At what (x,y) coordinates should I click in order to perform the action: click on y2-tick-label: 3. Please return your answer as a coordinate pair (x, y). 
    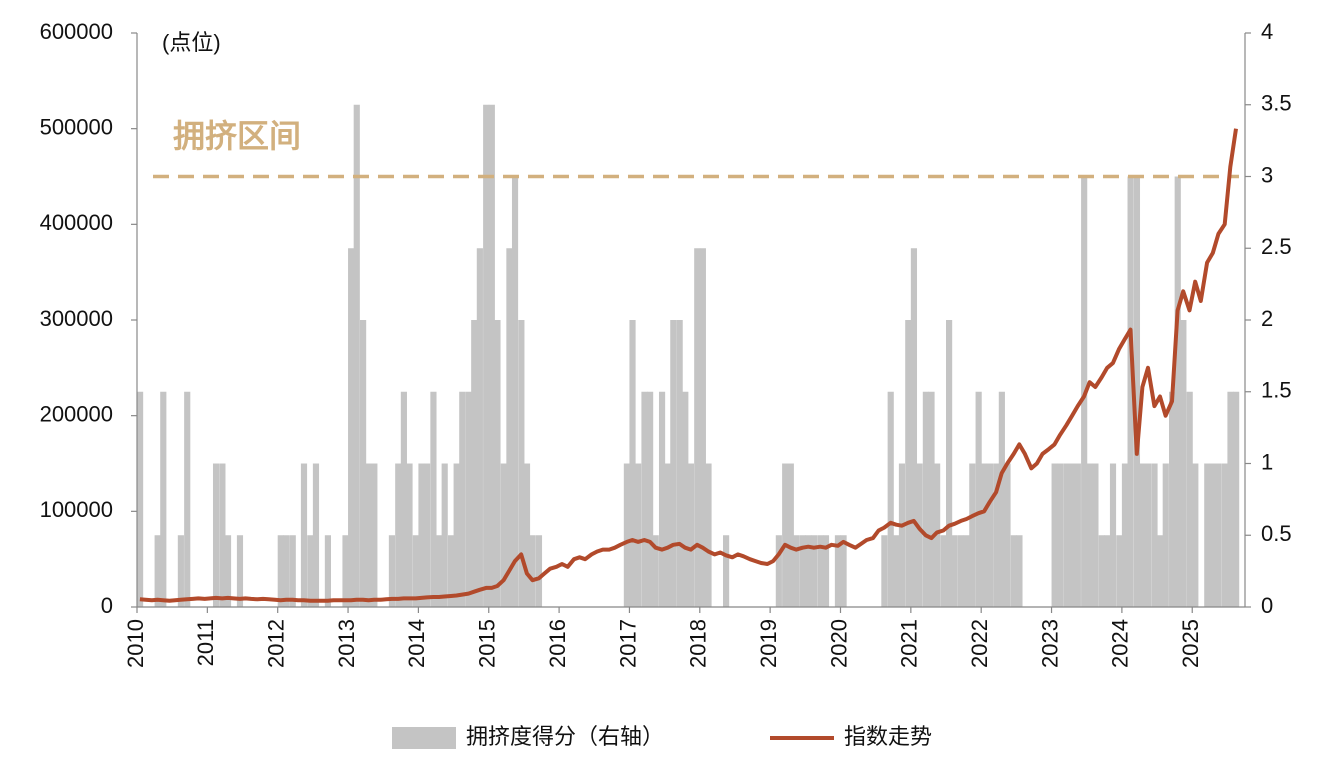
    Looking at the image, I should click on (1267, 174).